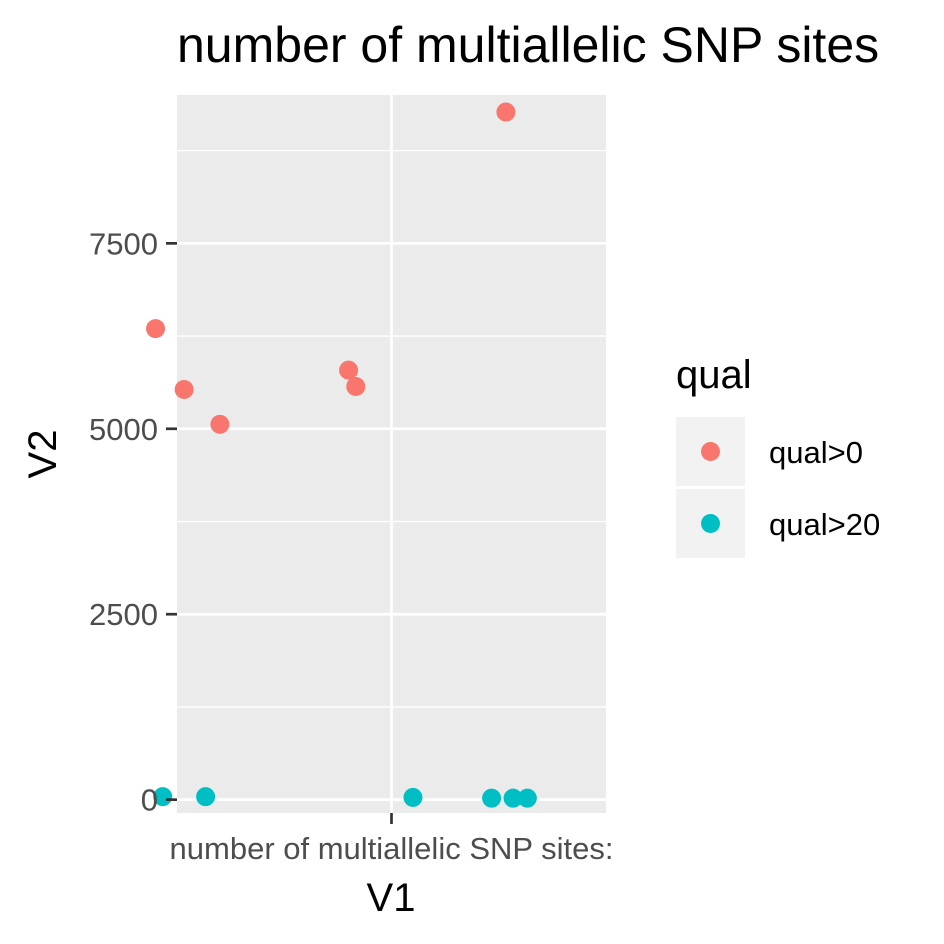 This screenshot has height=944, width=944. Describe the element at coordinates (133, 522) in the screenshot. I see `y-axis: 0 2500 5000 7500` at that location.